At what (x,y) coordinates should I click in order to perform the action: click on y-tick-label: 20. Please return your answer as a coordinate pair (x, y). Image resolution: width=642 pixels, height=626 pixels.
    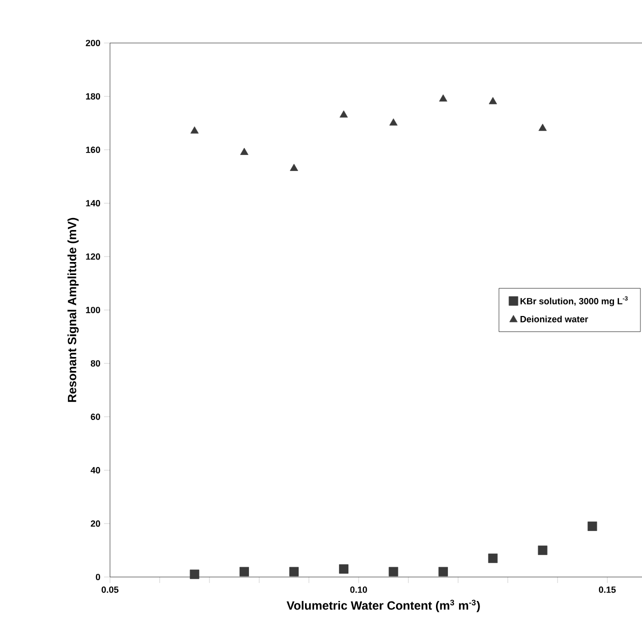
    Looking at the image, I should click on (95, 523).